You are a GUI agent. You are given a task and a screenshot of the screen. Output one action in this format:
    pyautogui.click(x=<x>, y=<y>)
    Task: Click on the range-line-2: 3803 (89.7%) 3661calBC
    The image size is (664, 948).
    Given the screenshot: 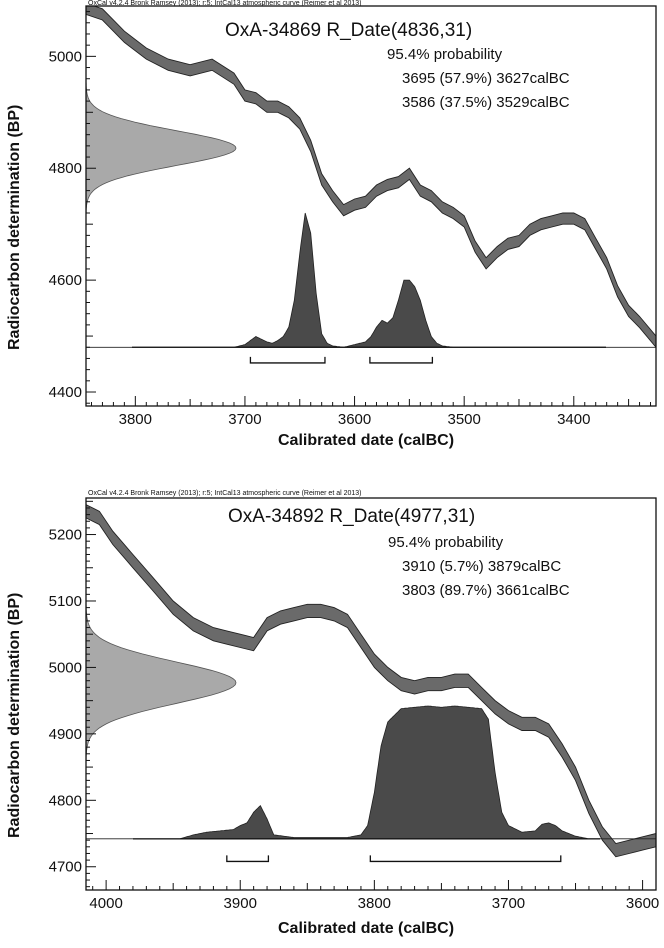 What is the action you would take?
    pyautogui.click(x=486, y=590)
    